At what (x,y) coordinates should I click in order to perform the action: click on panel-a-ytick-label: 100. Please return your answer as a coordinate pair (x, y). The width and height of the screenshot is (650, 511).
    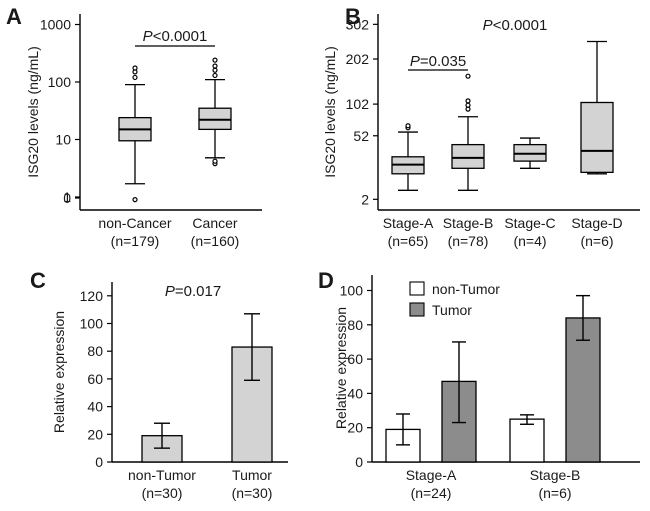
    Looking at the image, I should click on (60, 82).